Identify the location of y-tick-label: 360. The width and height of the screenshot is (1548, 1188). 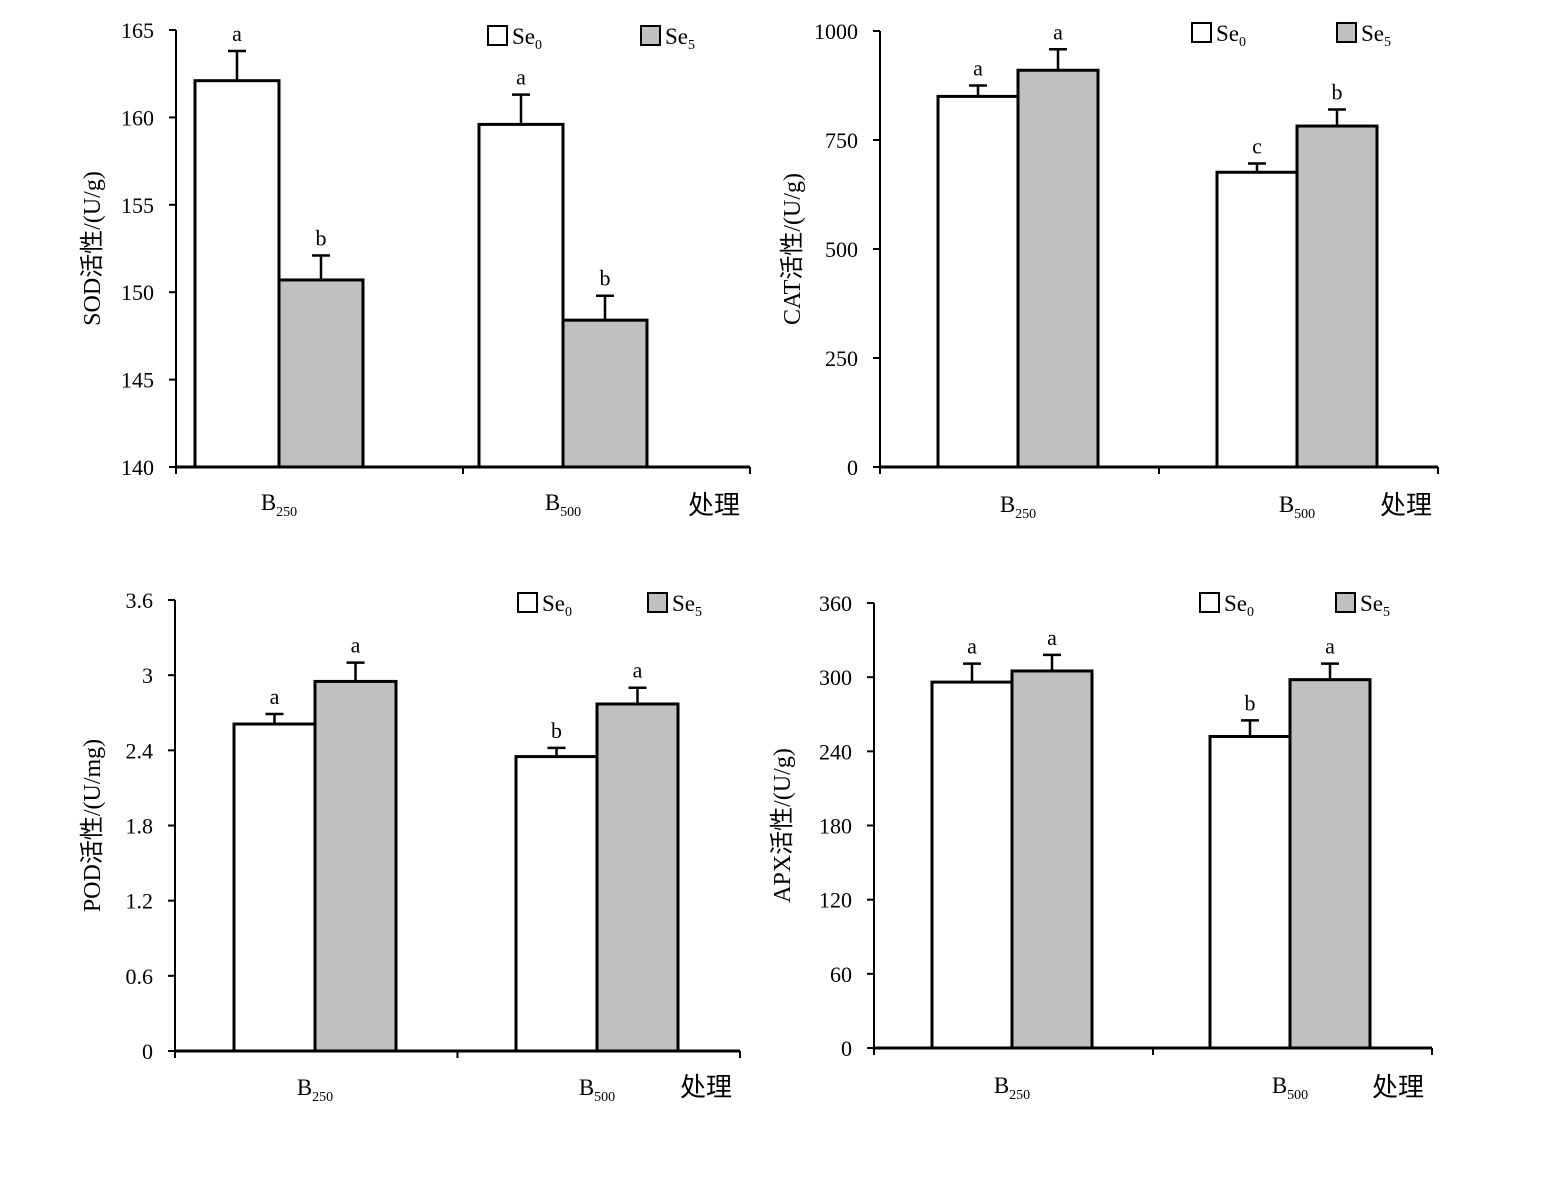
(835, 603).